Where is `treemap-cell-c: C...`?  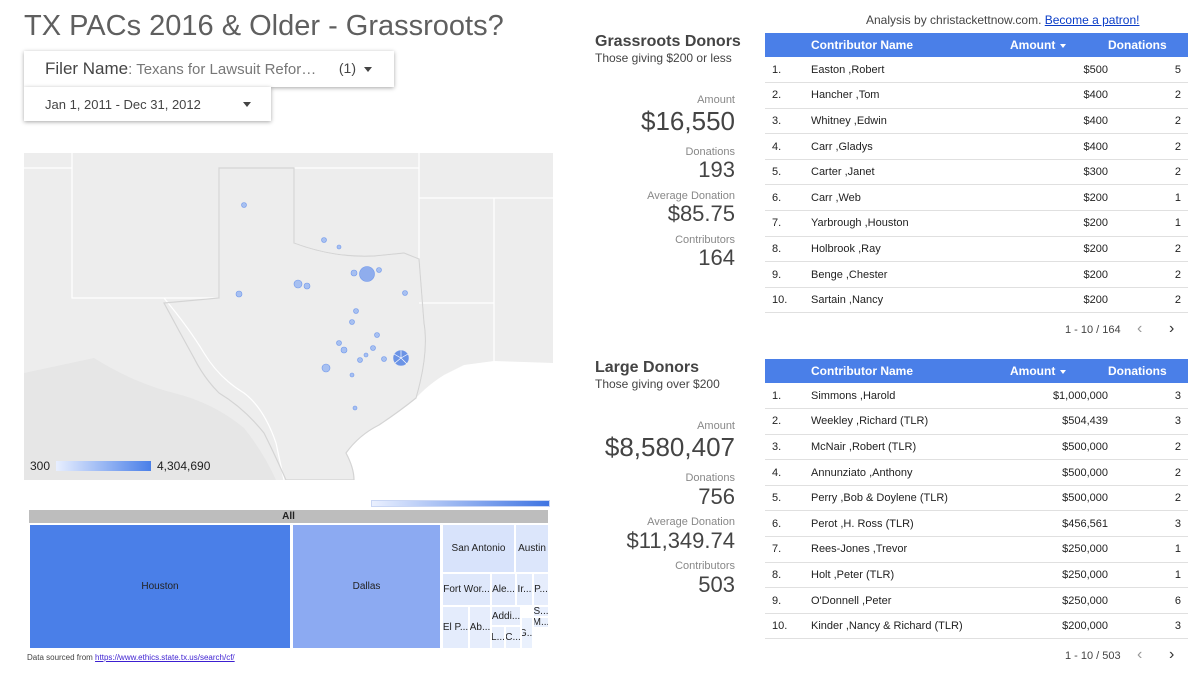 treemap-cell-c: C... is located at coordinates (513, 637).